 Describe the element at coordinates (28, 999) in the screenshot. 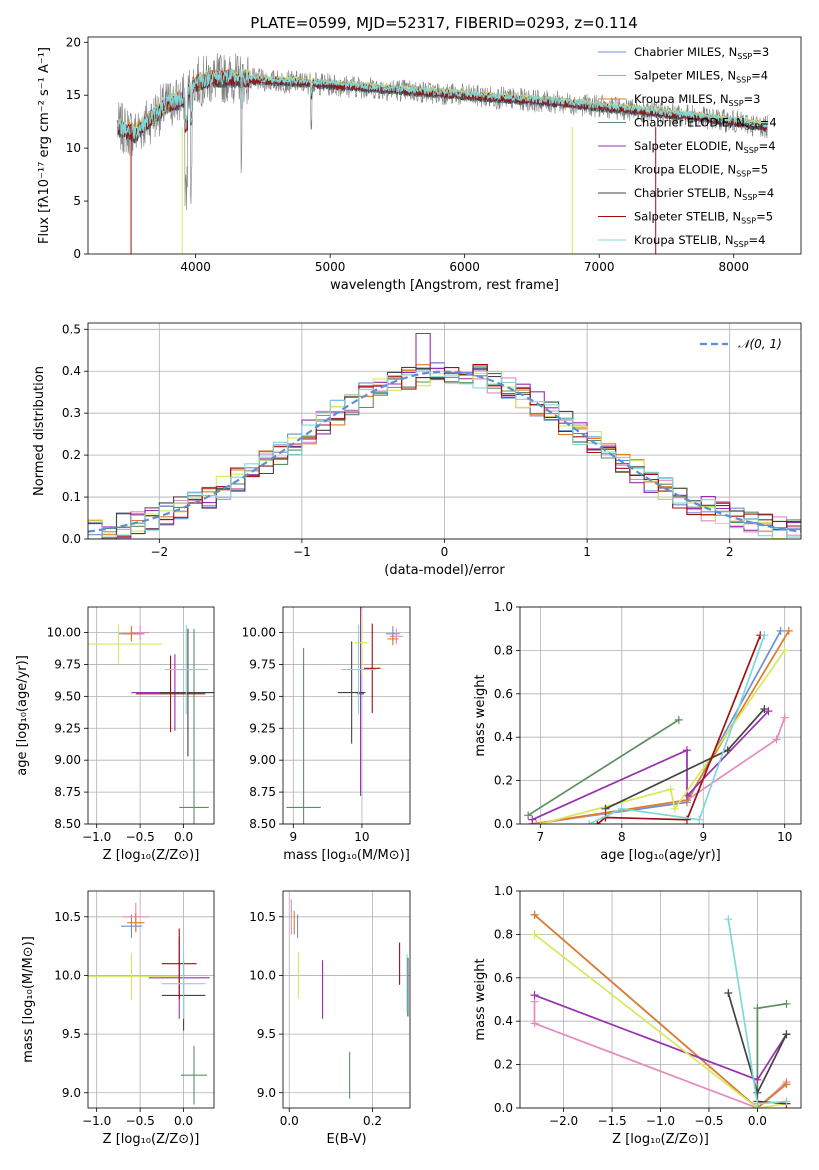

I see `y-axis-label: mass [log₁₀(M/M⊙)]` at that location.